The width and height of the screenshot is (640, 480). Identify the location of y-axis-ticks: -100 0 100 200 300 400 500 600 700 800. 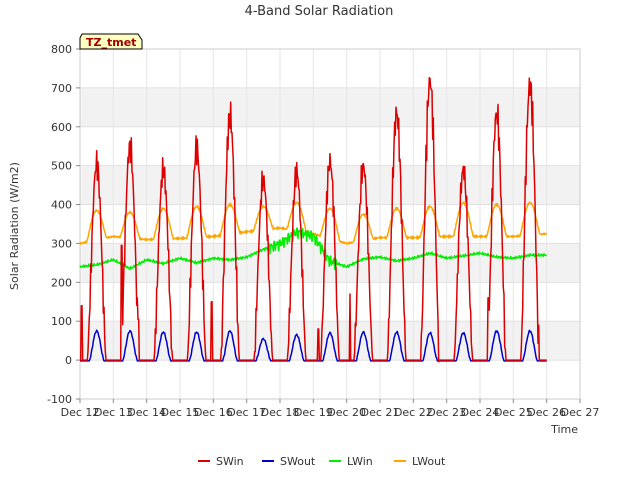
(63, 224).